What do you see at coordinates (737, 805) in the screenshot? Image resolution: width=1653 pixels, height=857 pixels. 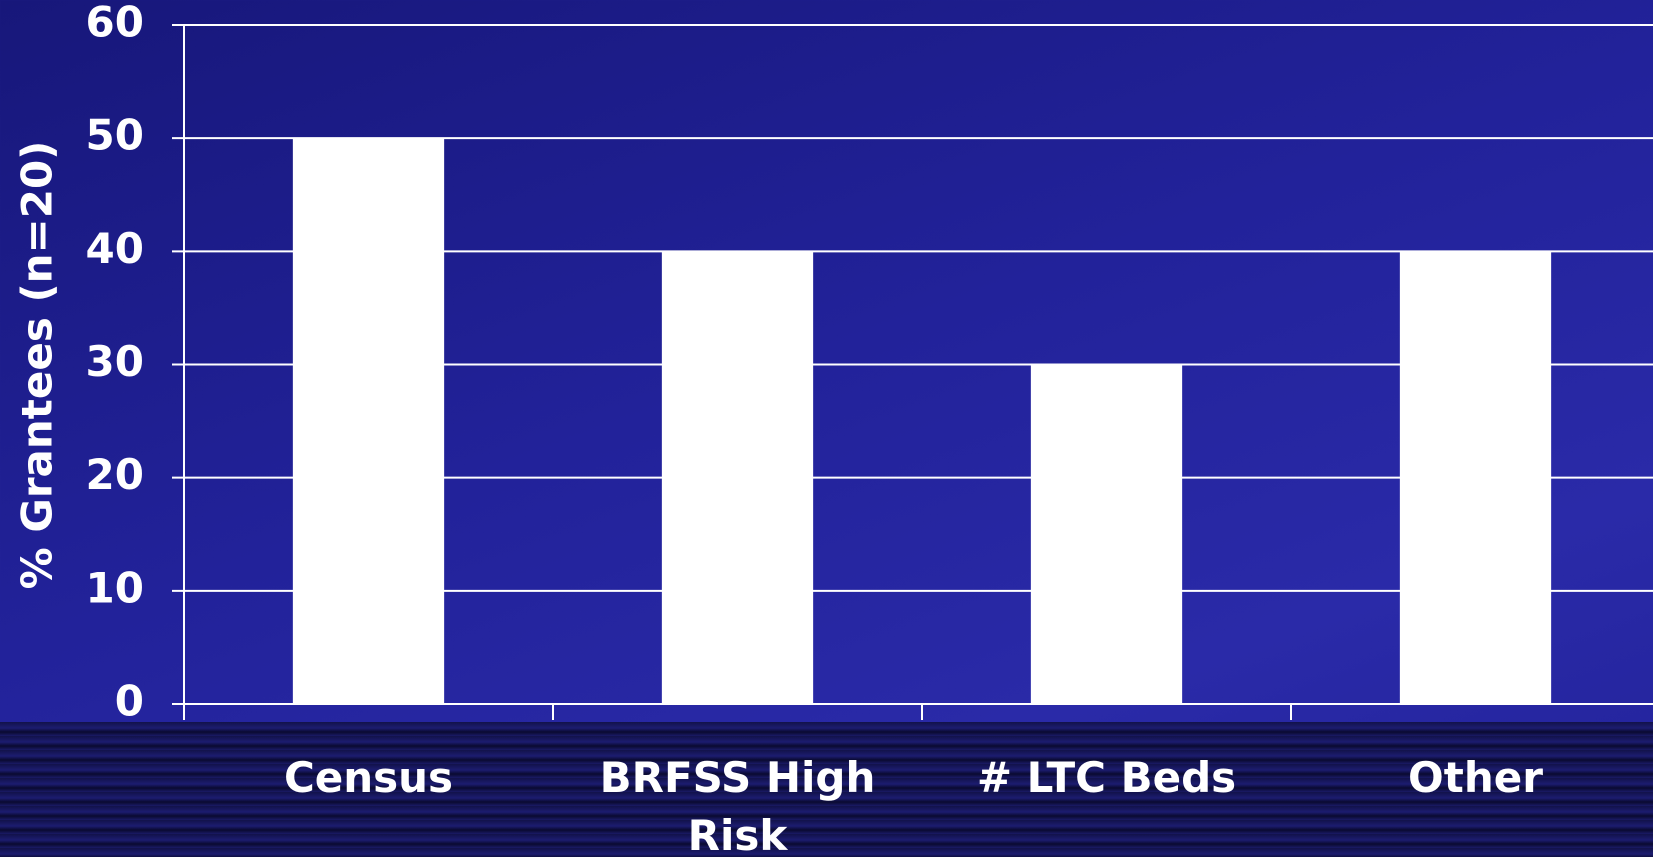 I see `x-tick-label: BRFSS High Risk` at bounding box center [737, 805].